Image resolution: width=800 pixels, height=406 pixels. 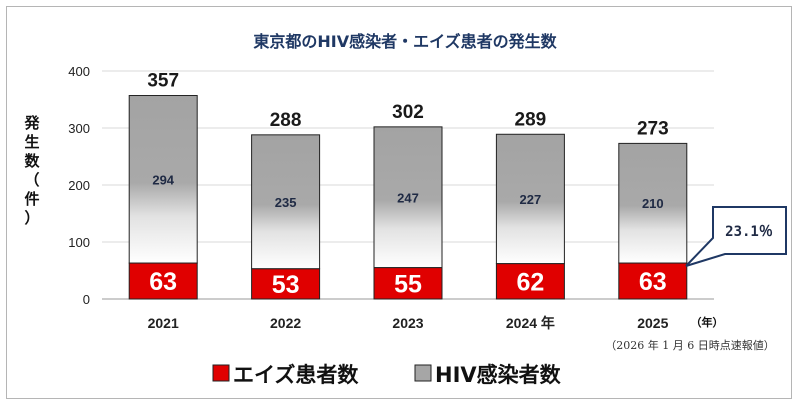 I want to click on x-tick-label: 2024 年, so click(x=530, y=323).